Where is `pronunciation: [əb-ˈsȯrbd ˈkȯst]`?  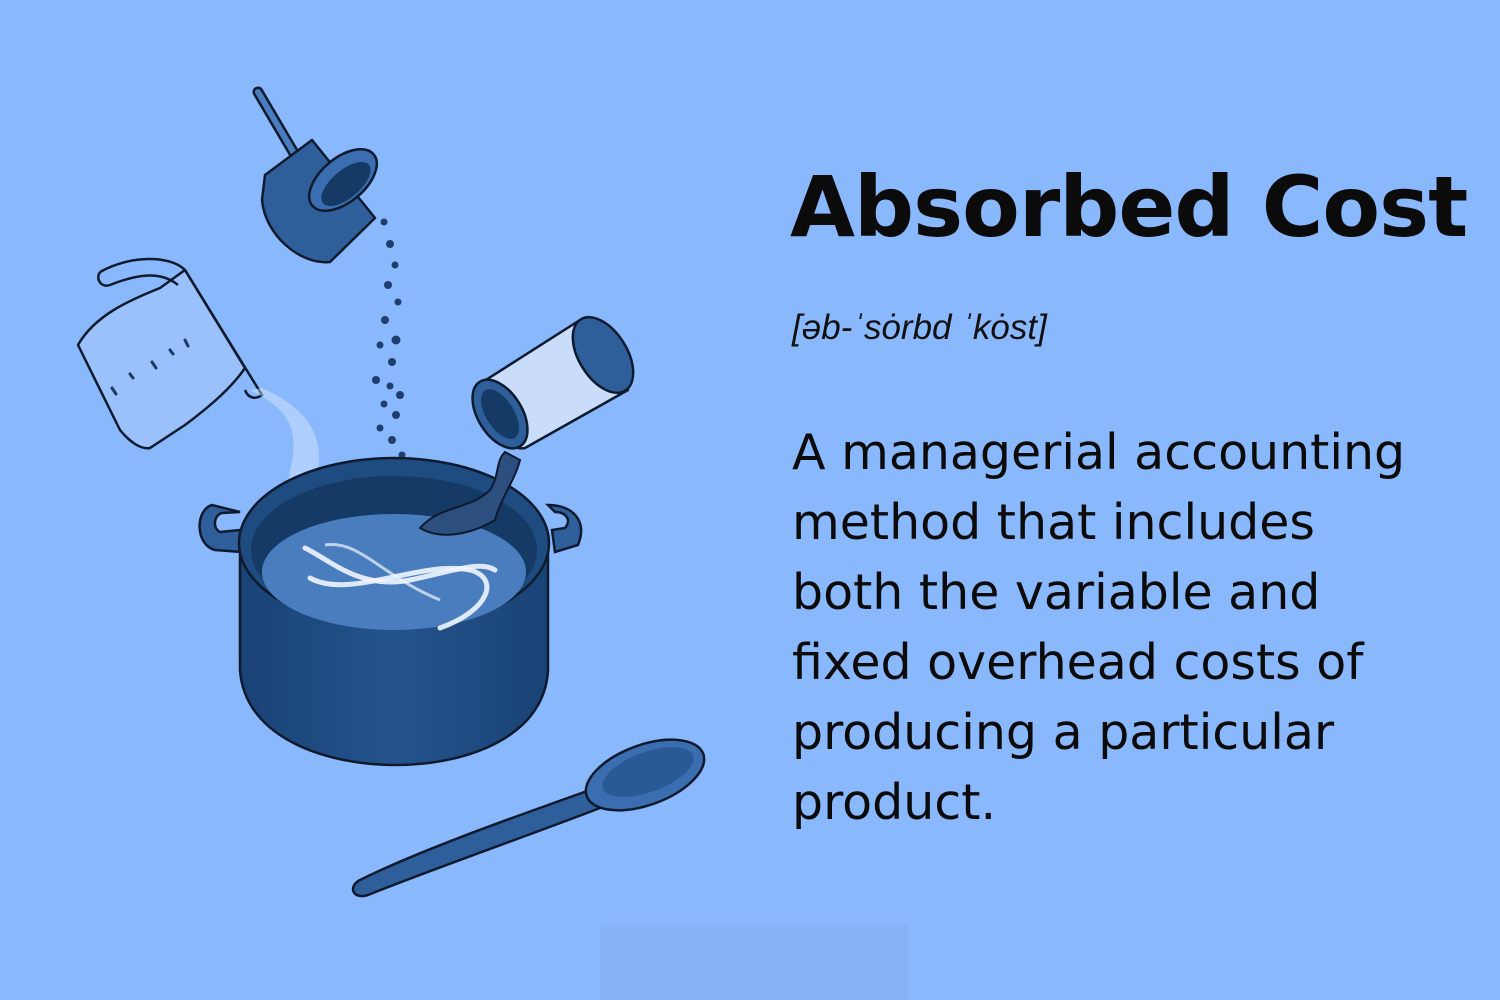
pronunciation: [əb-ˈsȯrbd ˈkȯst] is located at coordinates (919, 327).